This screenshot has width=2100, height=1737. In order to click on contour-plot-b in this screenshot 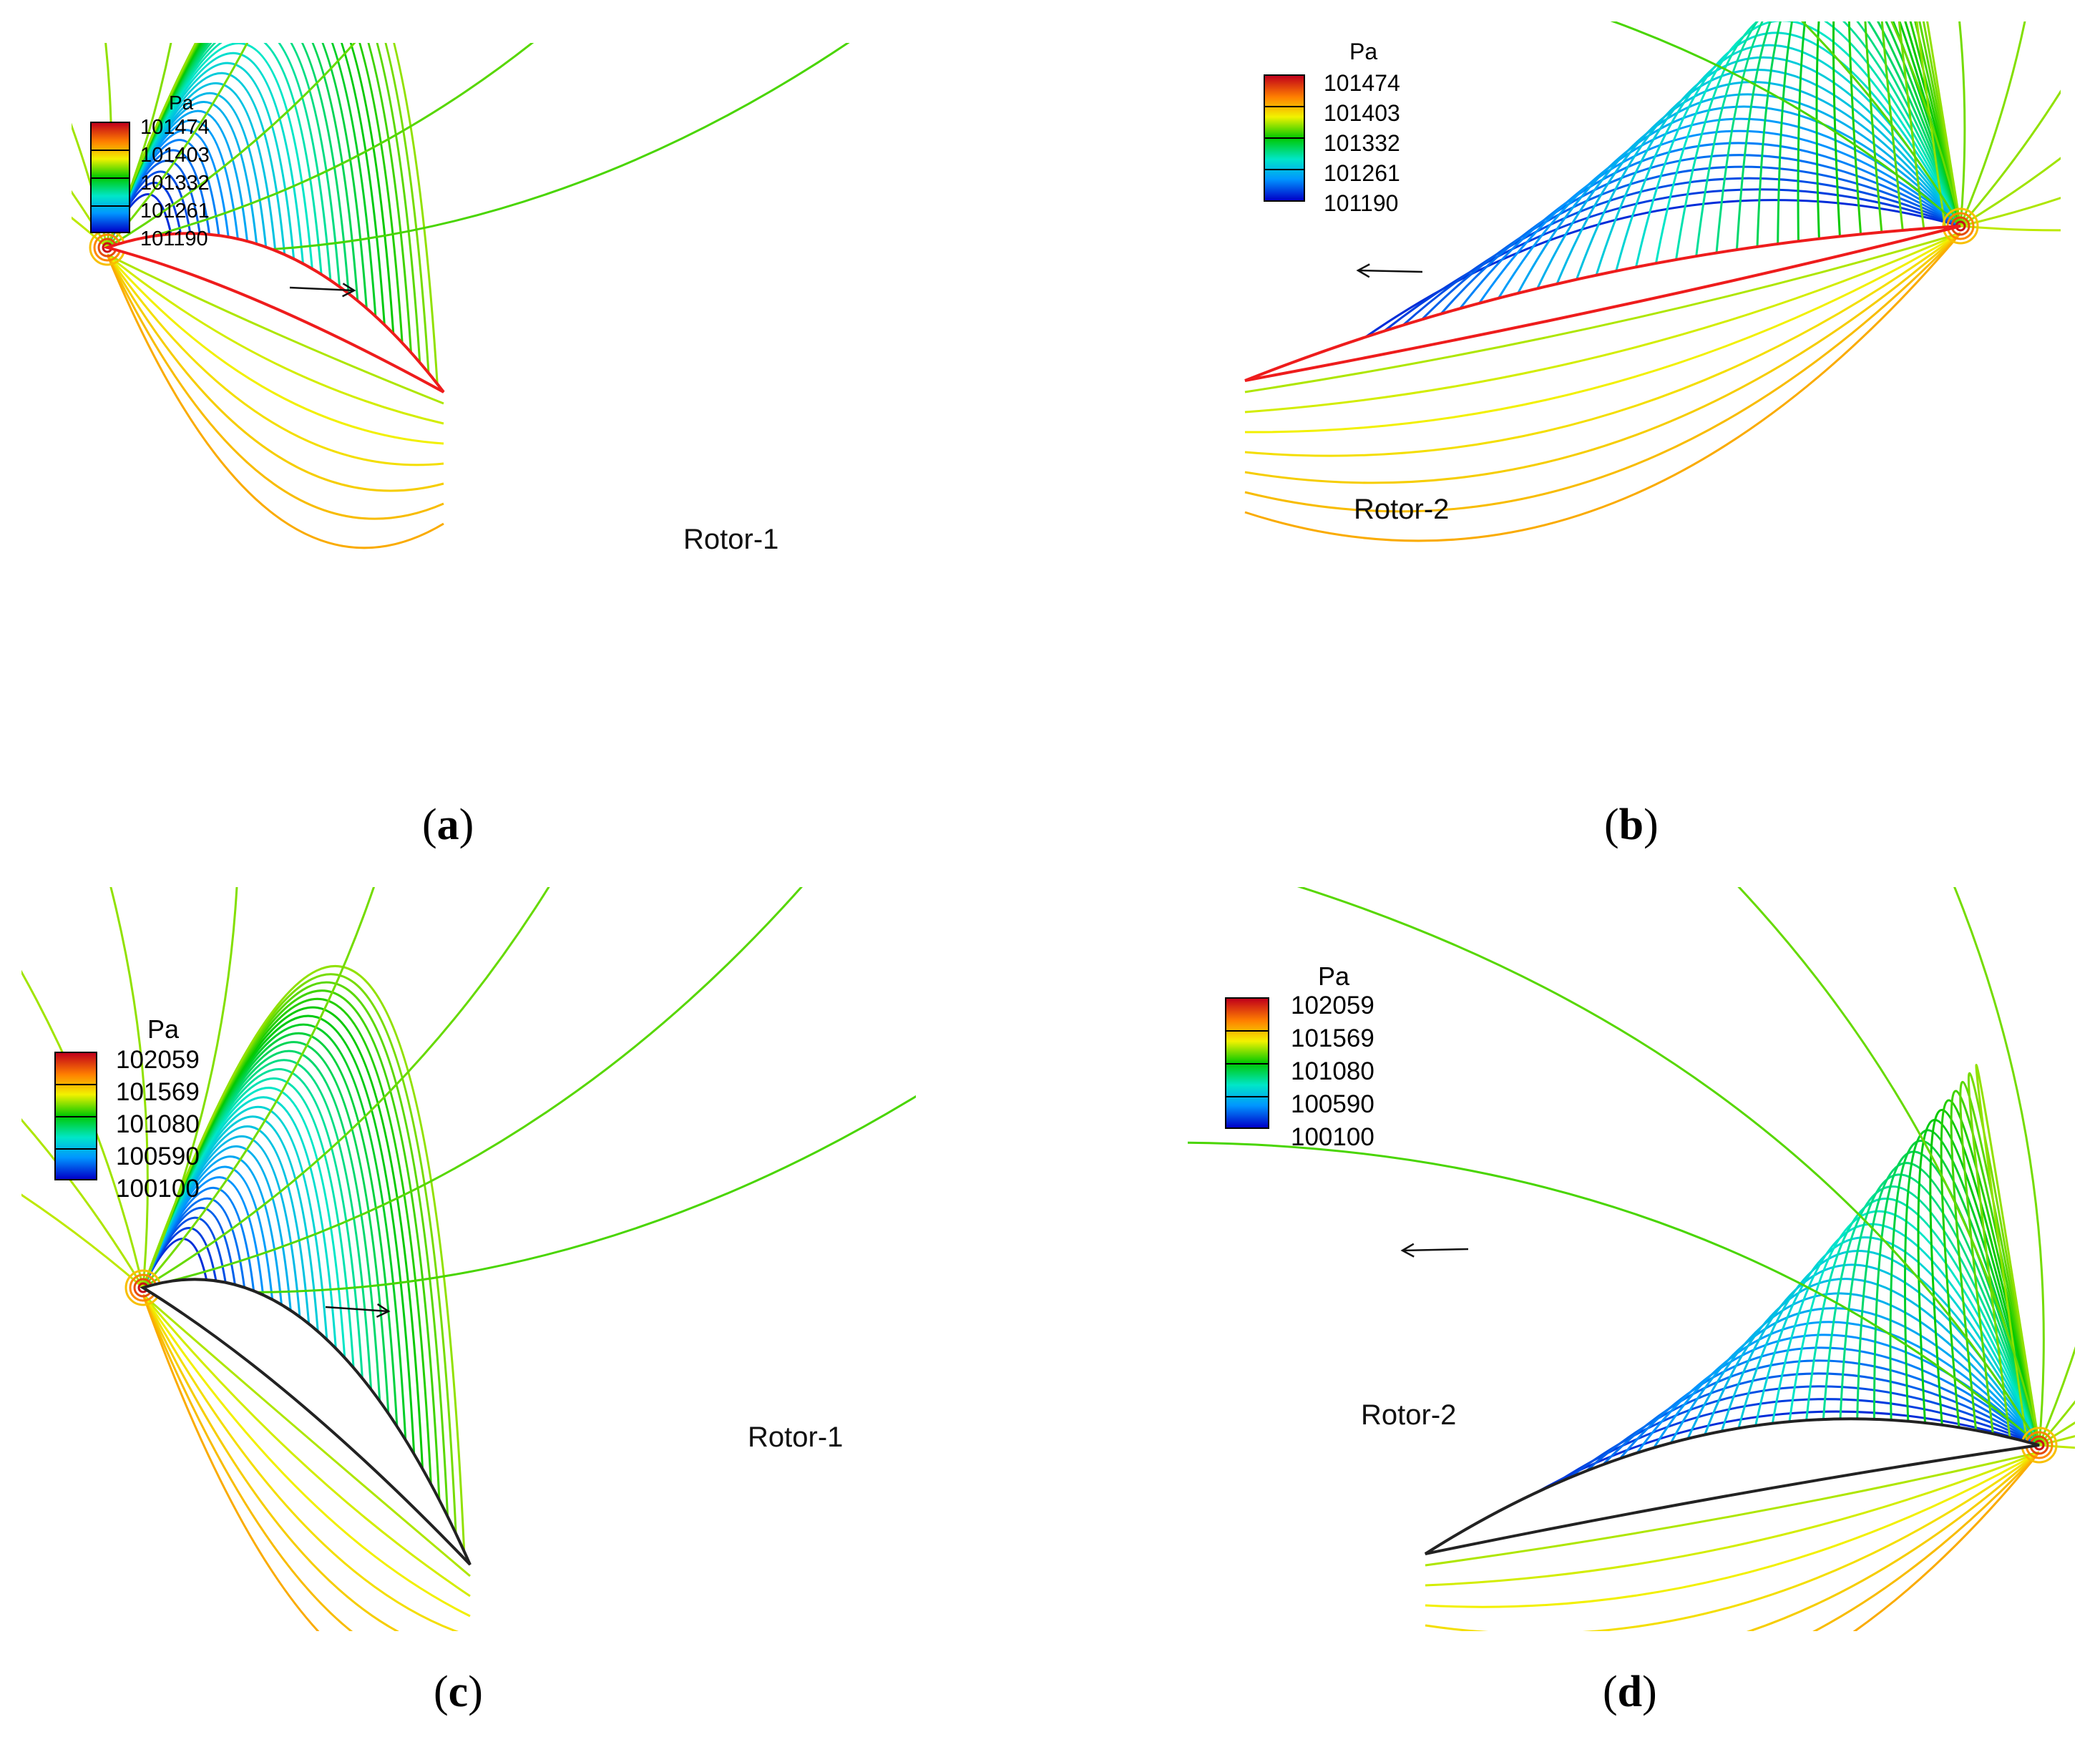, I will do `click(1652, 281)`.